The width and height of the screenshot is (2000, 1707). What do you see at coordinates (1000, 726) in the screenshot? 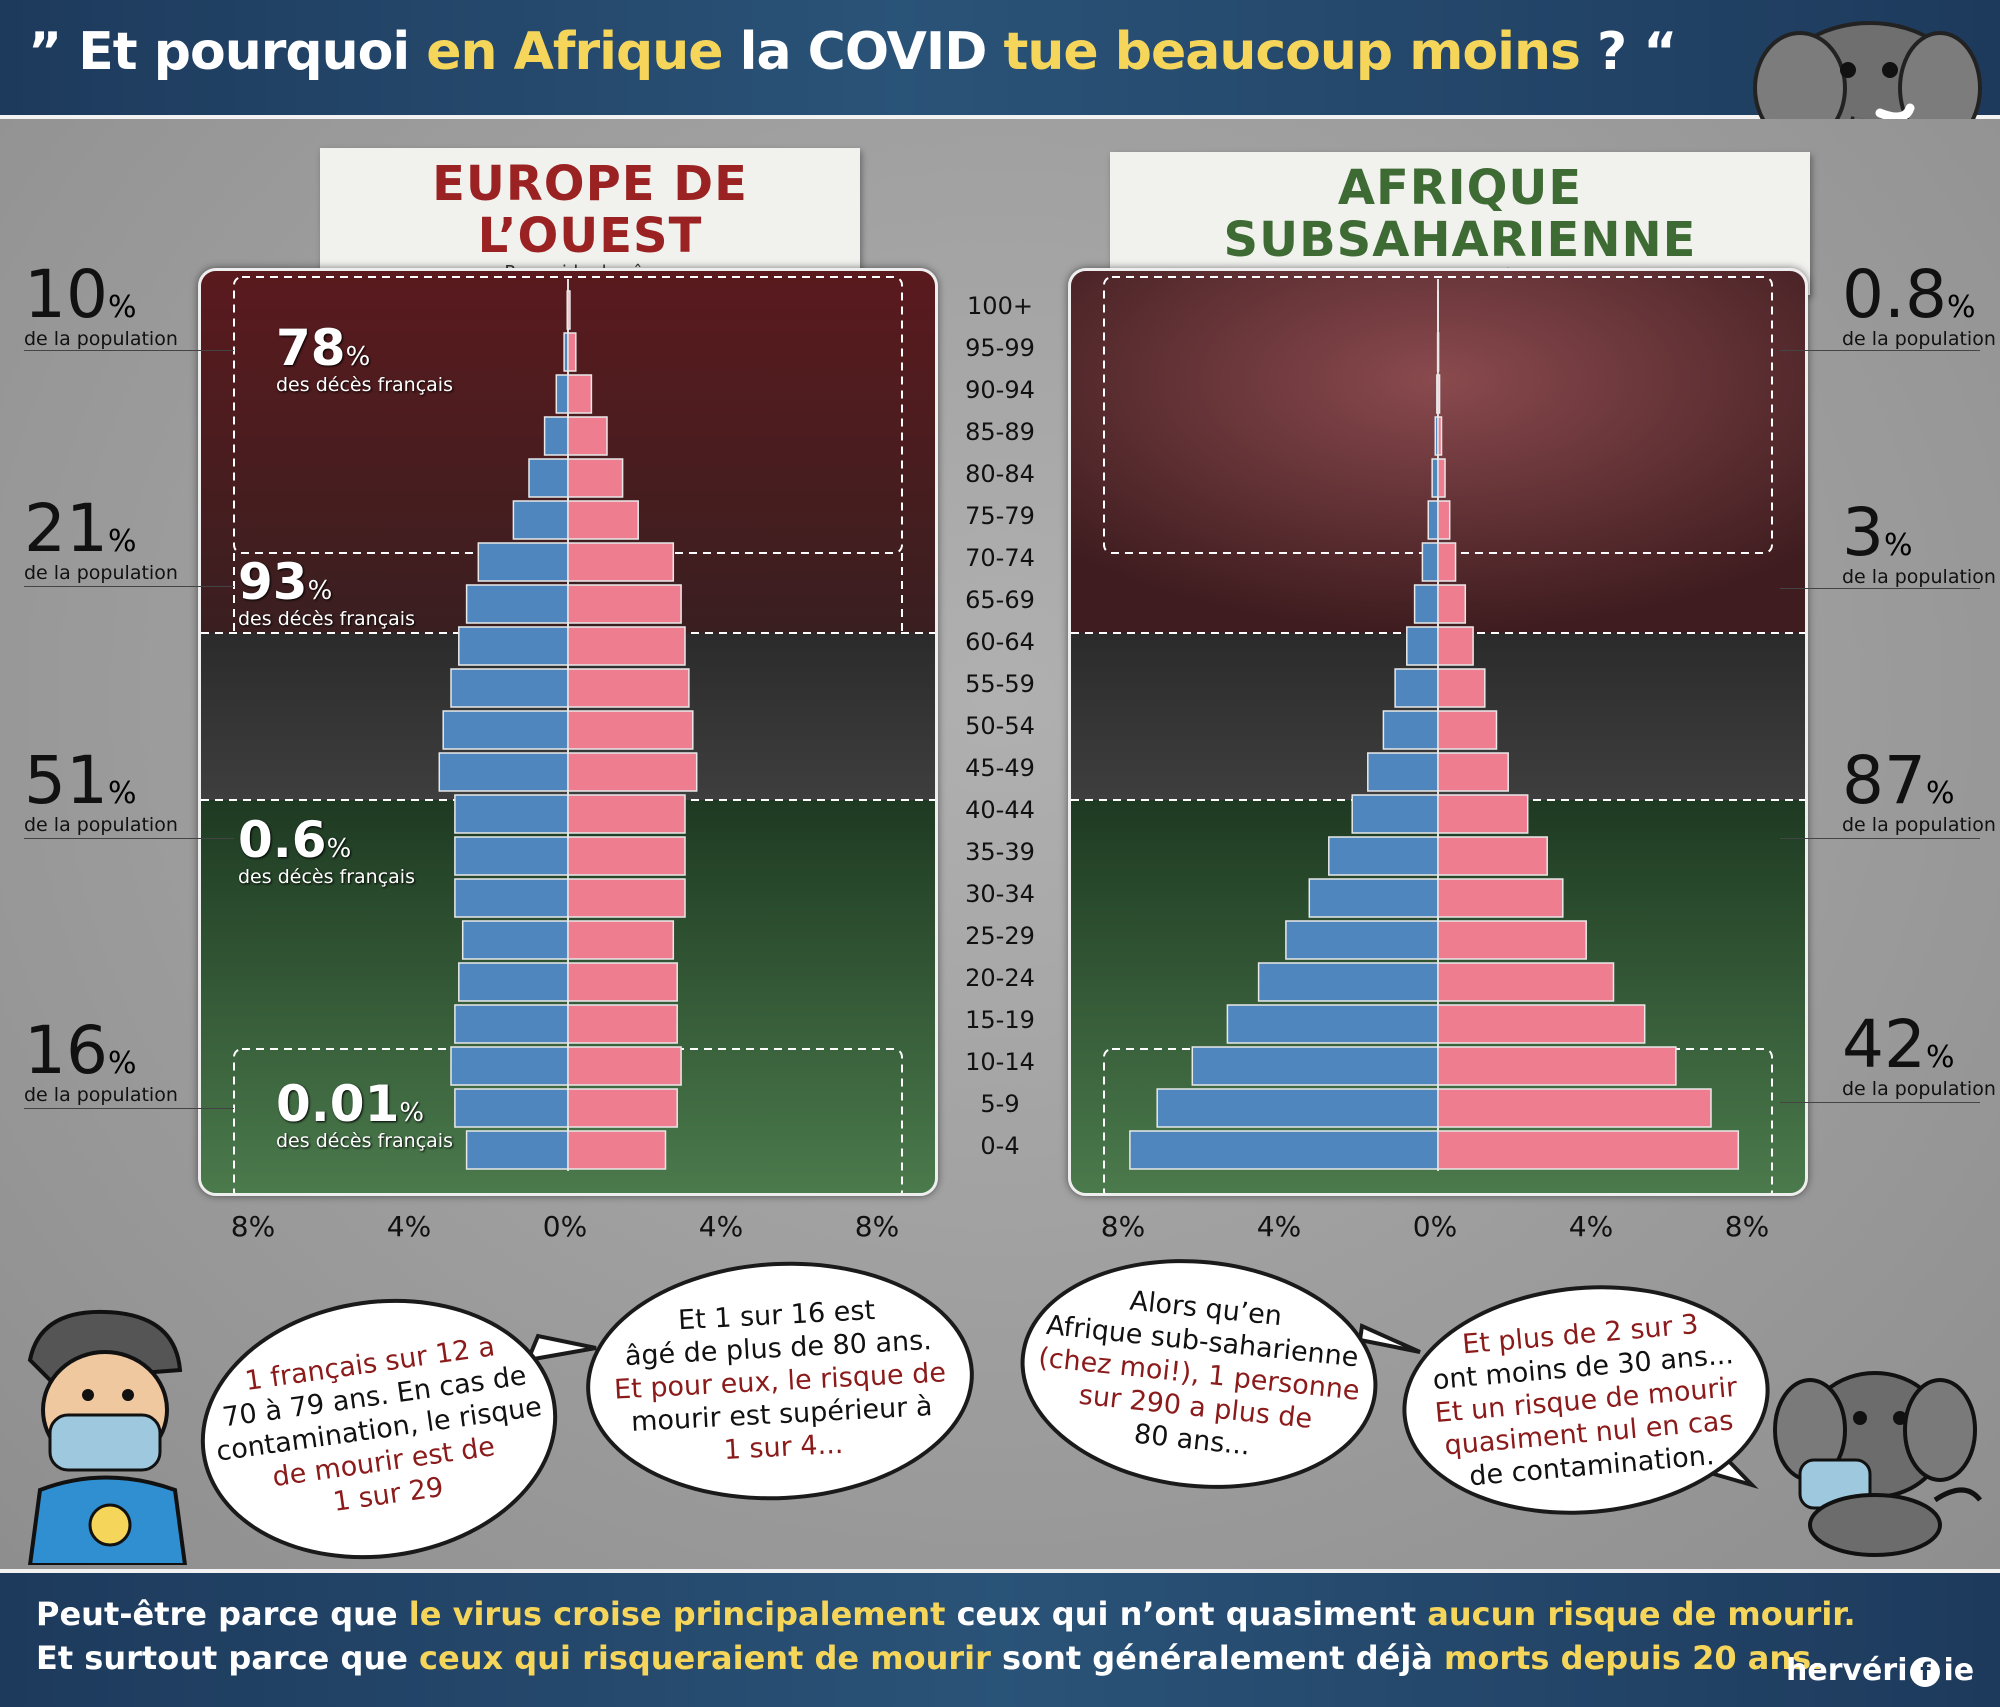
I see `age-label: 50-54` at bounding box center [1000, 726].